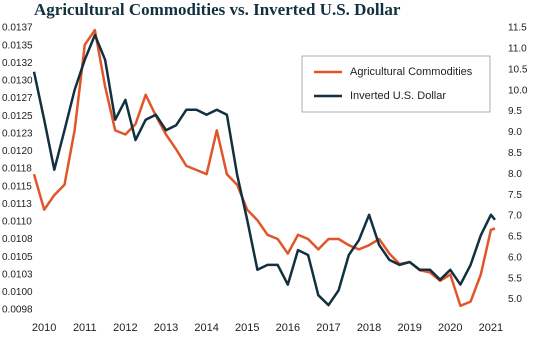  Describe the element at coordinates (17, 81) in the screenshot. I see `yticks-label: 0.0130` at that location.